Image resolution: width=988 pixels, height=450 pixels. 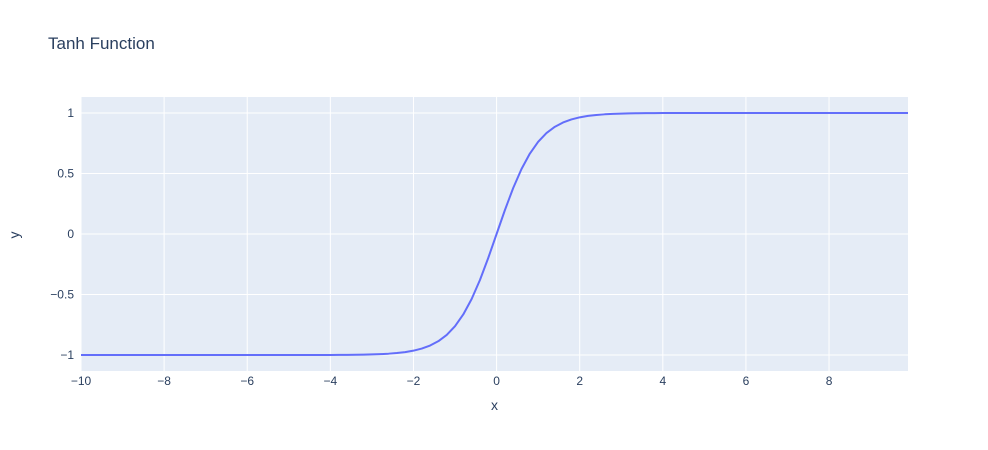 What do you see at coordinates (414, 381) in the screenshot?
I see `x-tick-label: −2` at bounding box center [414, 381].